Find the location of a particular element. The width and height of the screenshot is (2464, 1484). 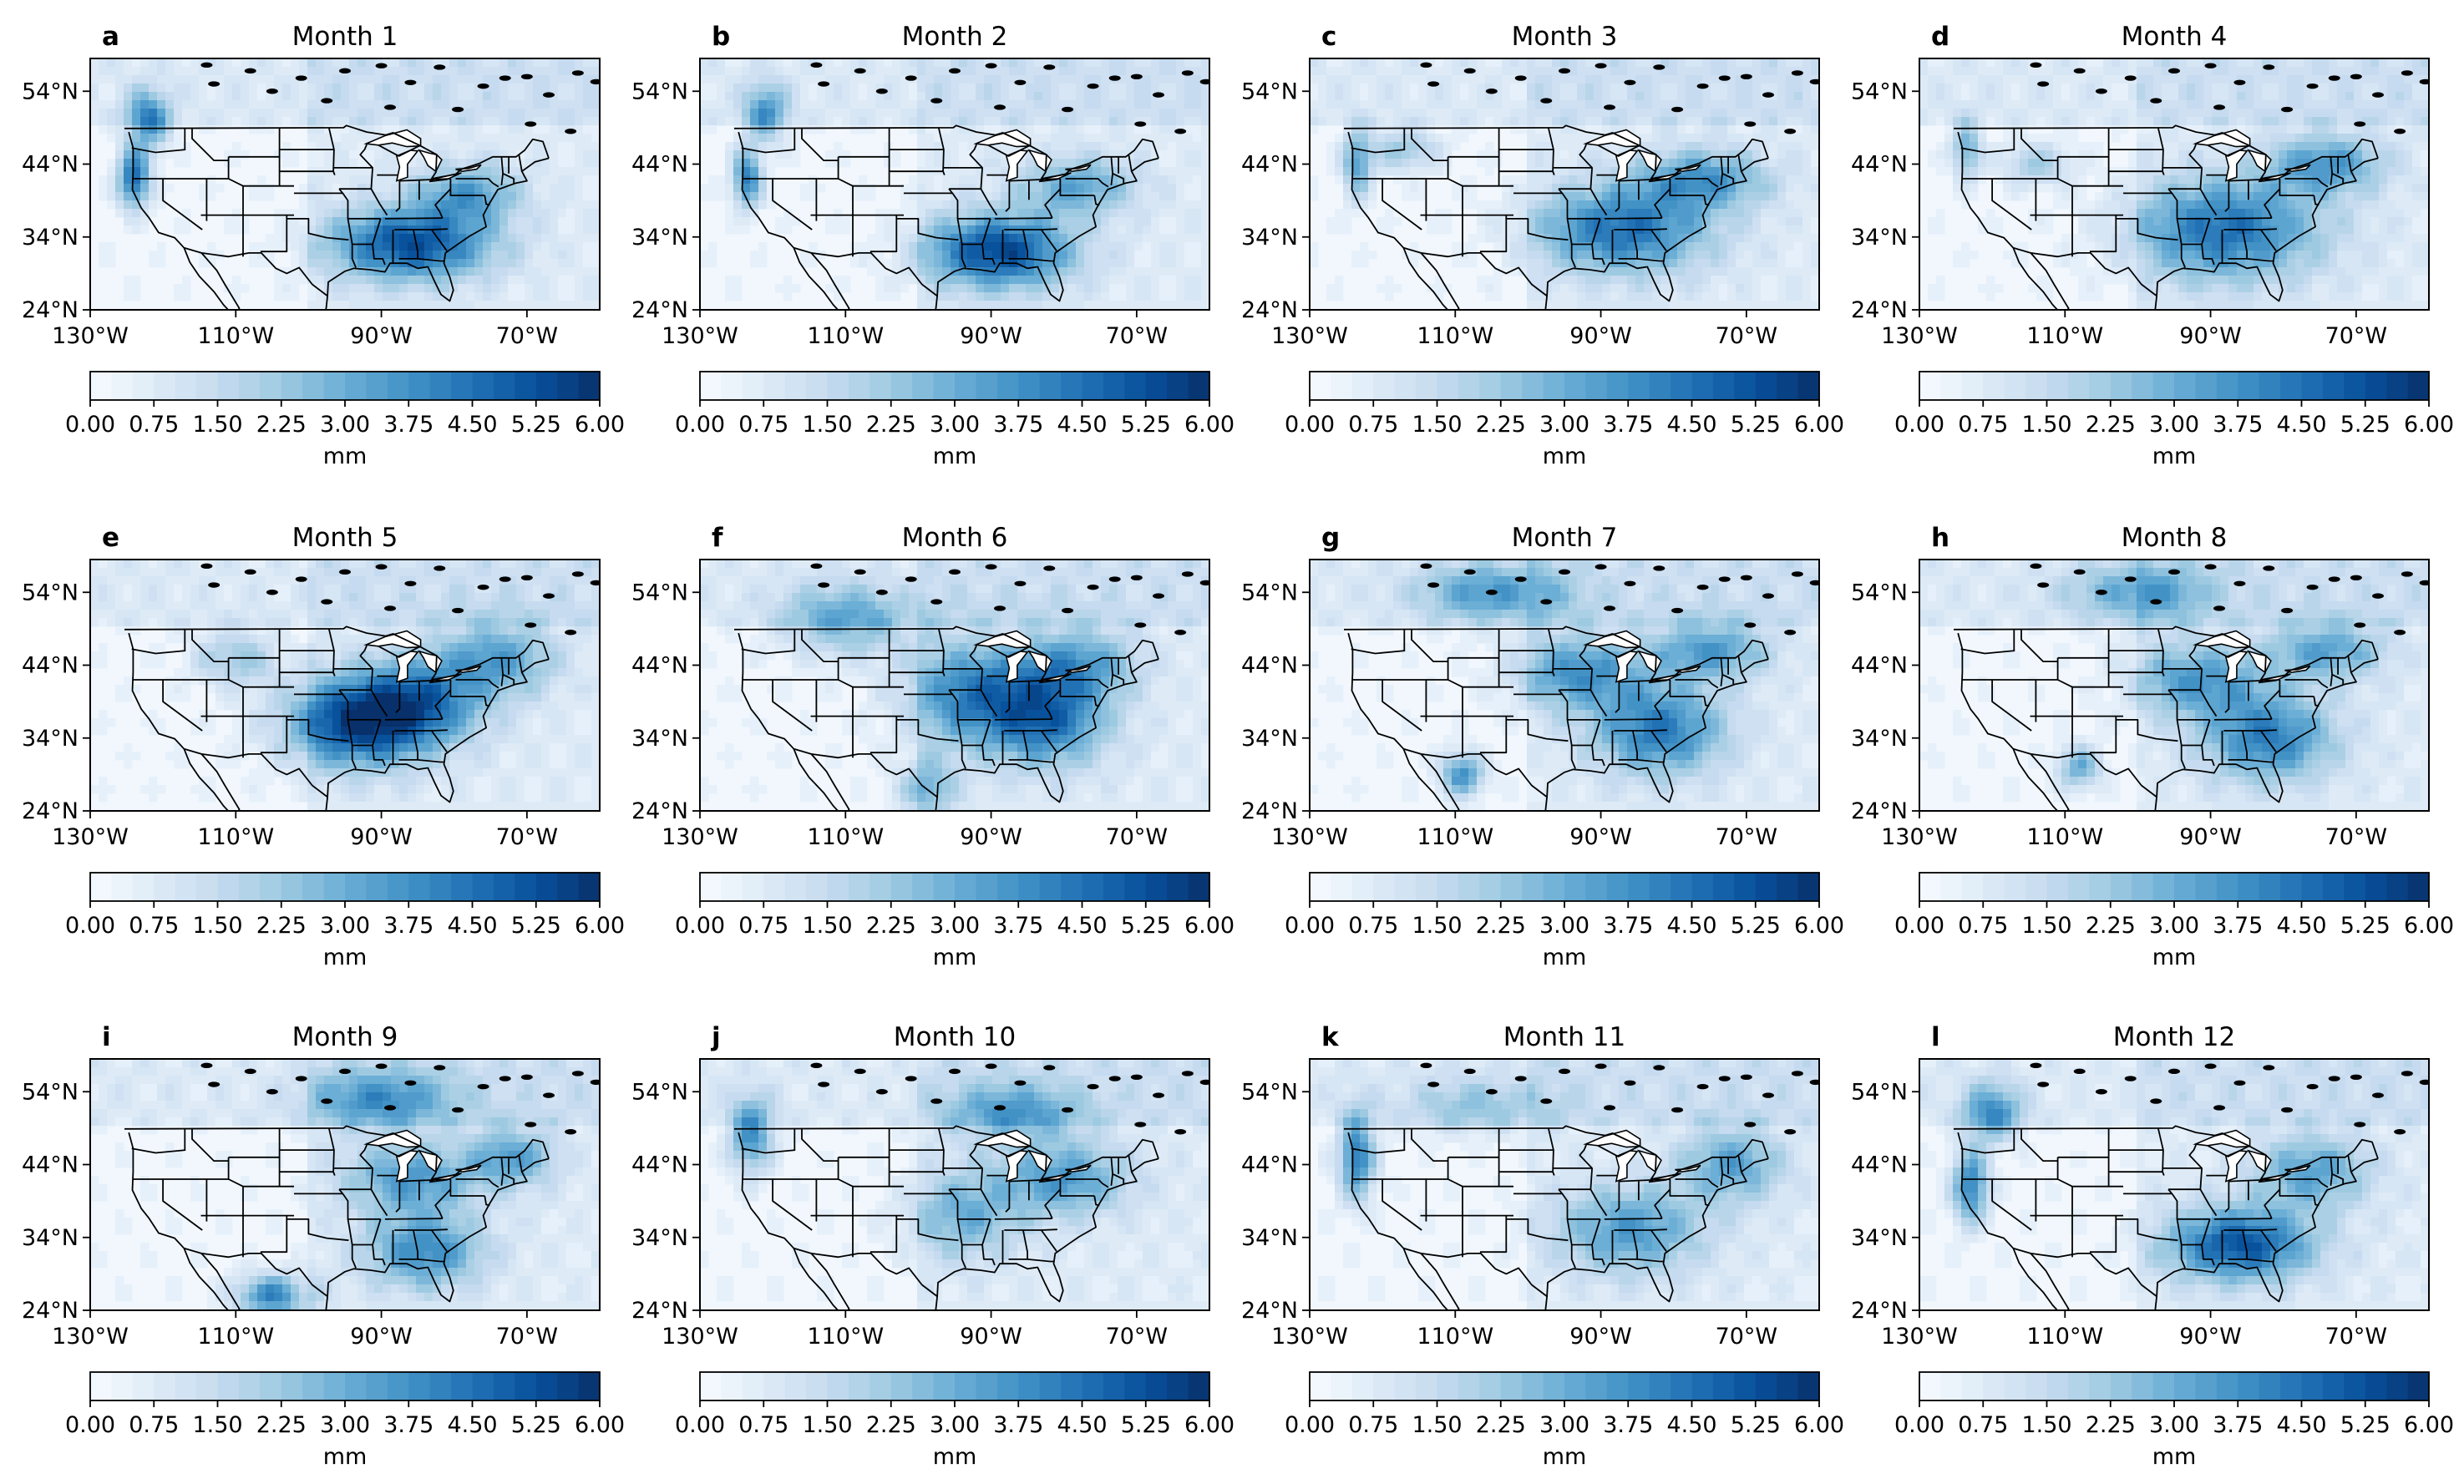

panel-title: Month 9 is located at coordinates (345, 1037).